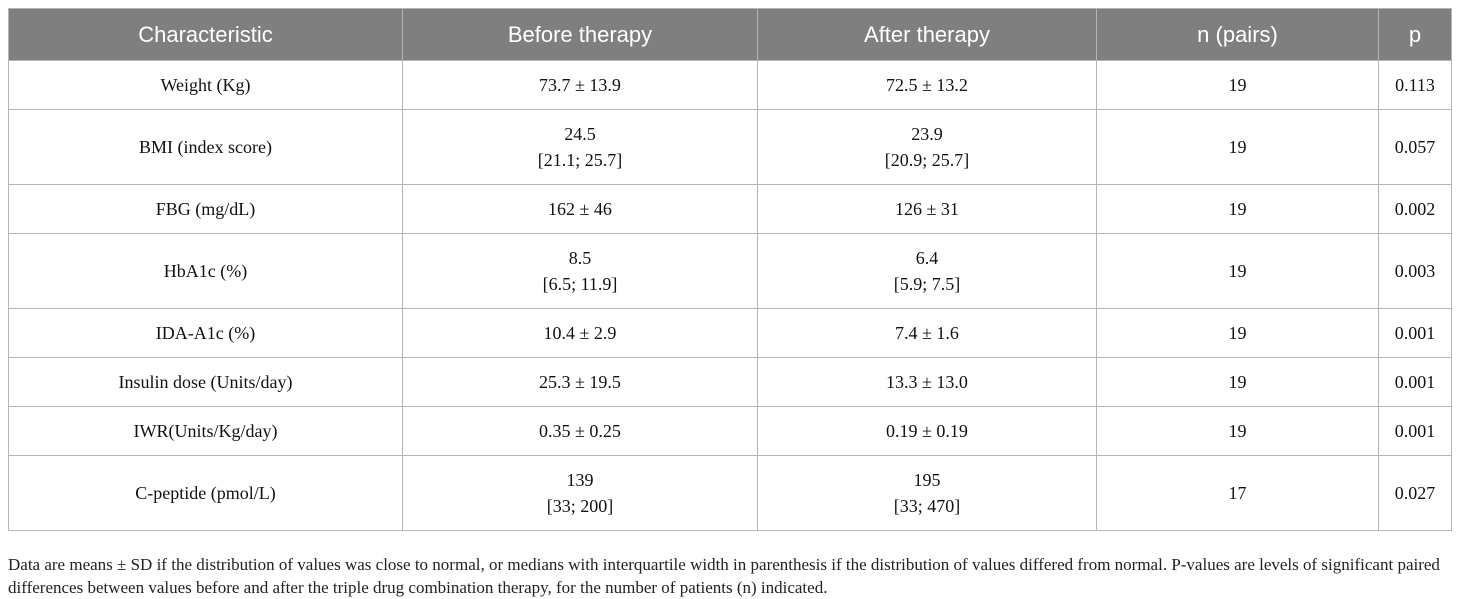  Describe the element at coordinates (205, 209) in the screenshot. I see `cell-characteristic: FBG (mg/dL)` at that location.